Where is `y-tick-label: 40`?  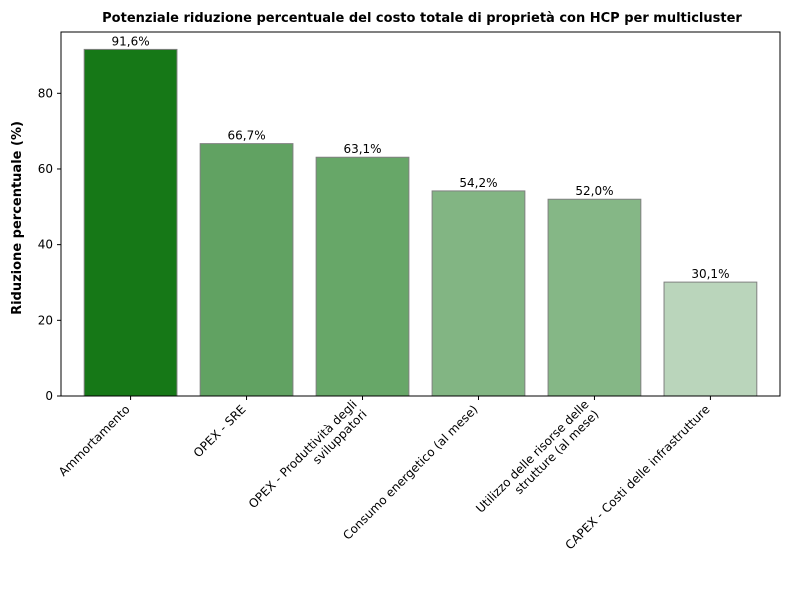
y-tick-label: 40 is located at coordinates (45, 245).